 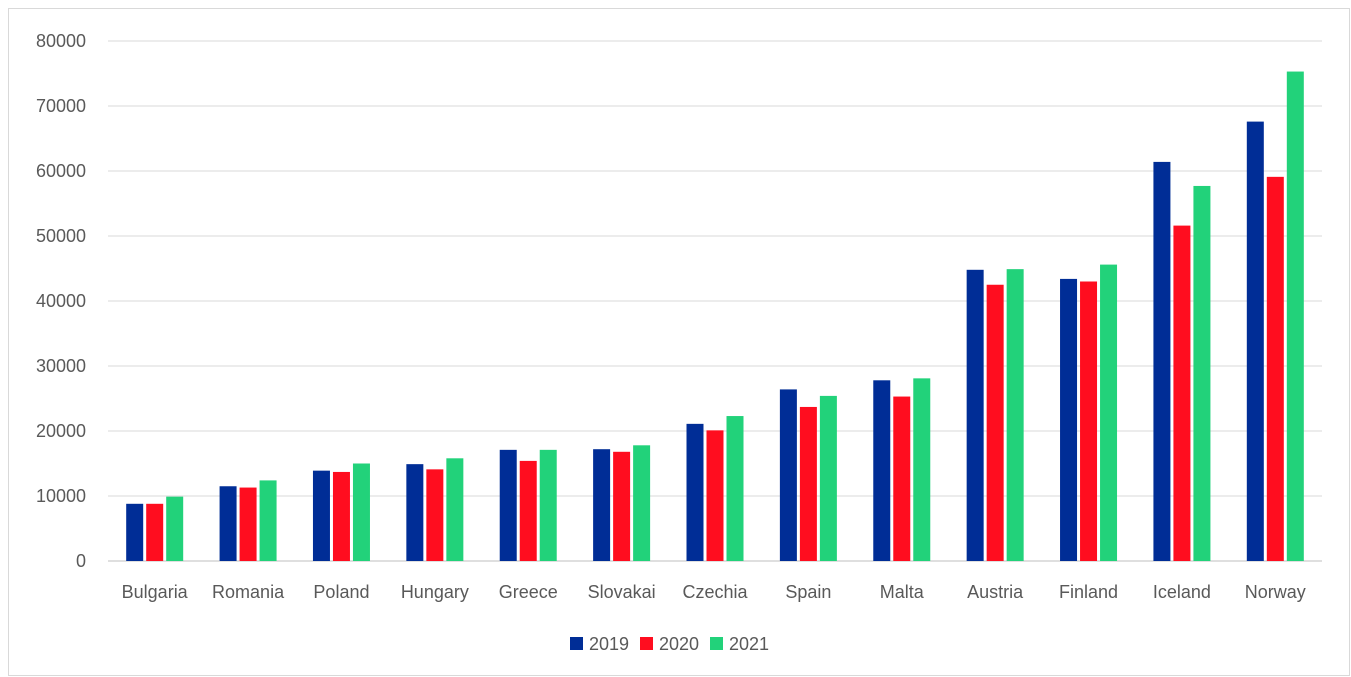 I want to click on x-tick-label: Greece, so click(x=528, y=592).